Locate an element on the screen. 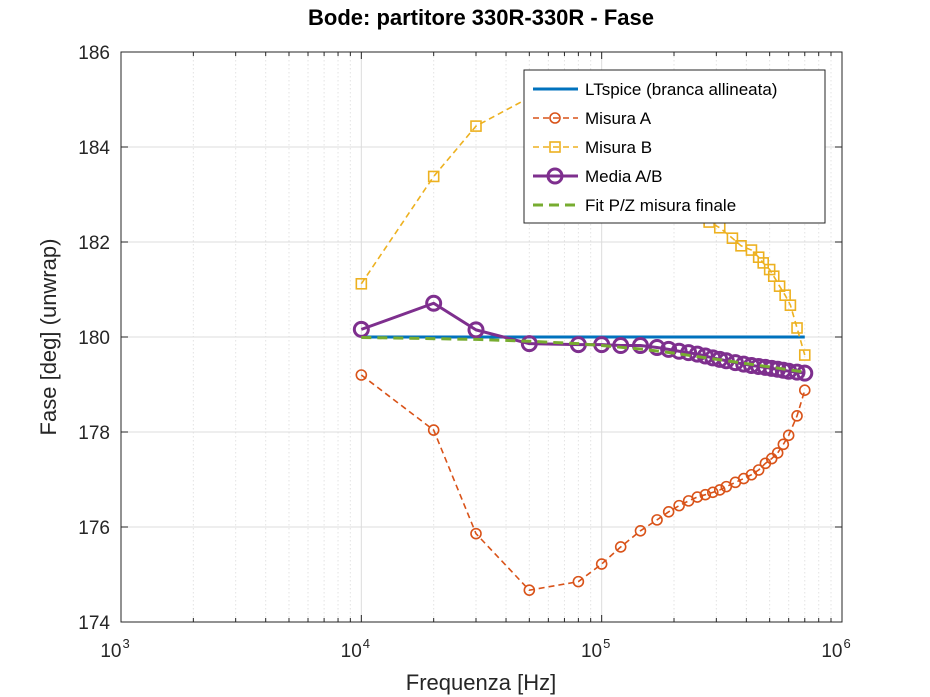 This screenshot has width=930, height=697. legend-label: Misura A is located at coordinates (618, 118).